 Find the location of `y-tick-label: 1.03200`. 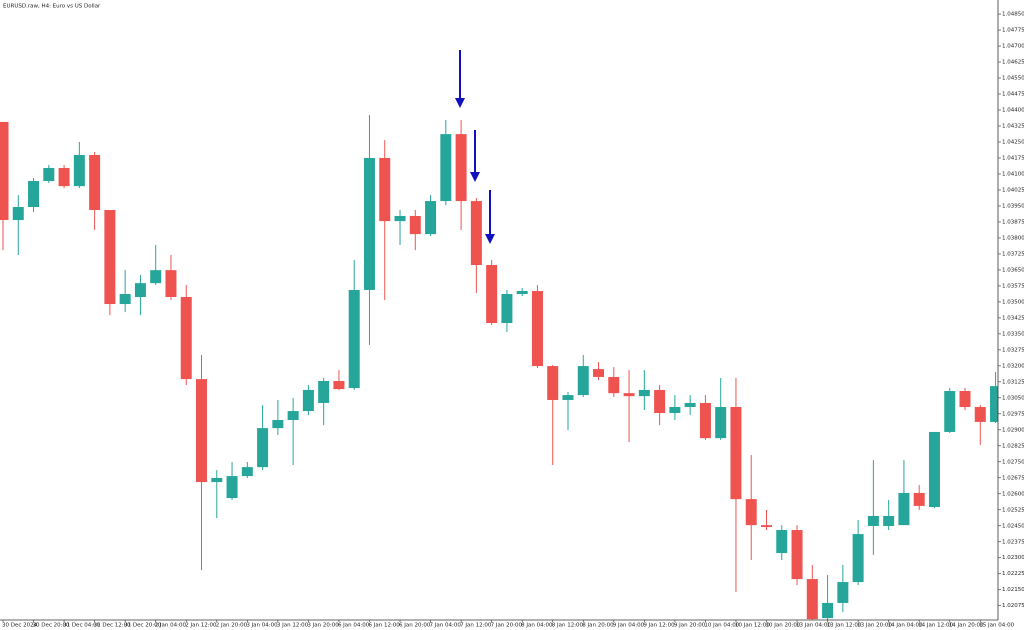

y-tick-label: 1.03200 is located at coordinates (1013, 366).